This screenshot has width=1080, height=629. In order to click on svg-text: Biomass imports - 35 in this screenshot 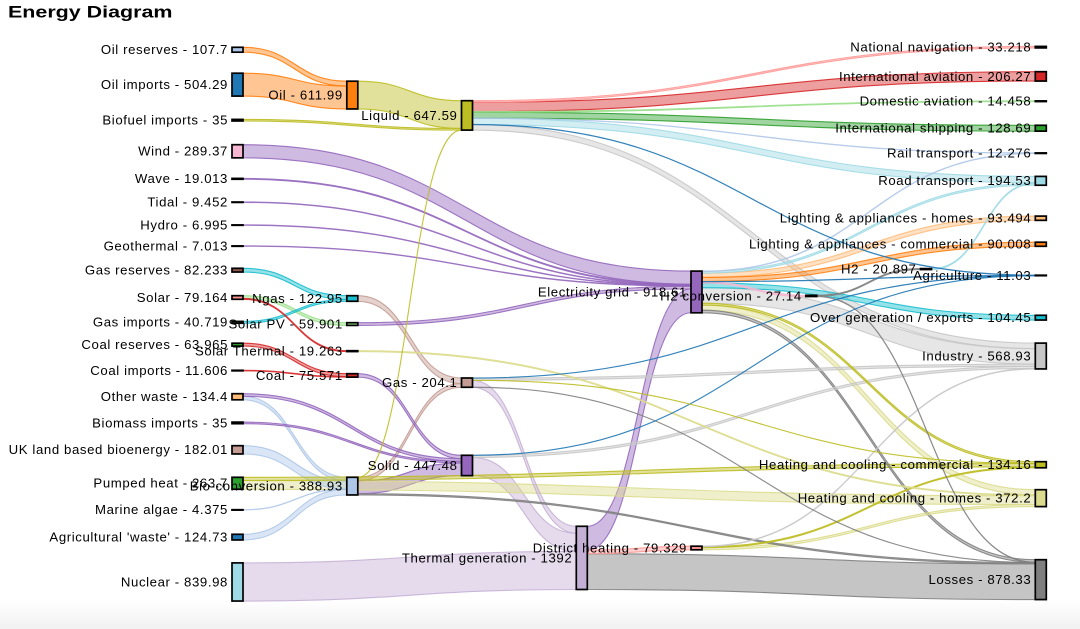, I will do `click(160, 422)`.